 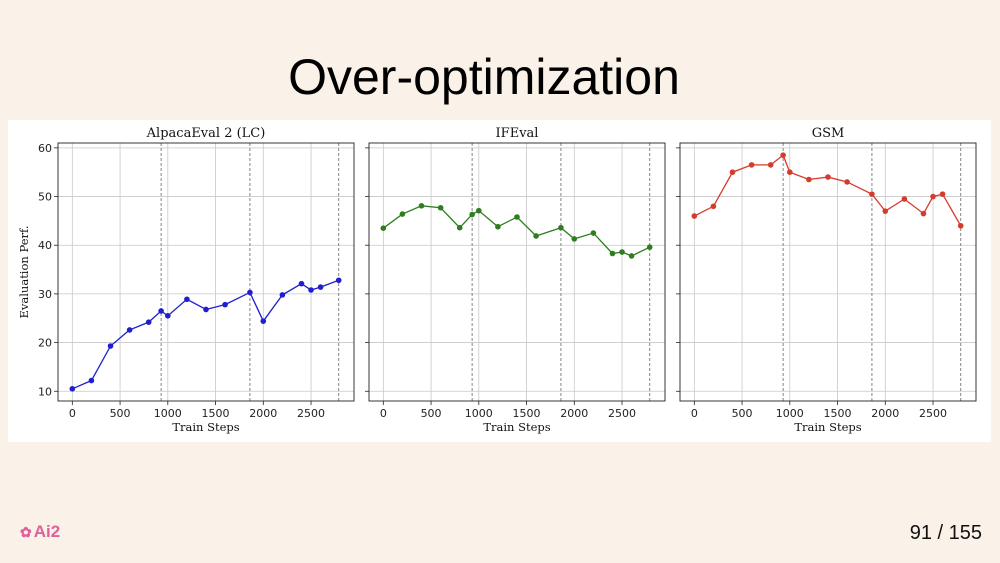 What do you see at coordinates (47, 531) in the screenshot?
I see `logo-text: Ai2` at bounding box center [47, 531].